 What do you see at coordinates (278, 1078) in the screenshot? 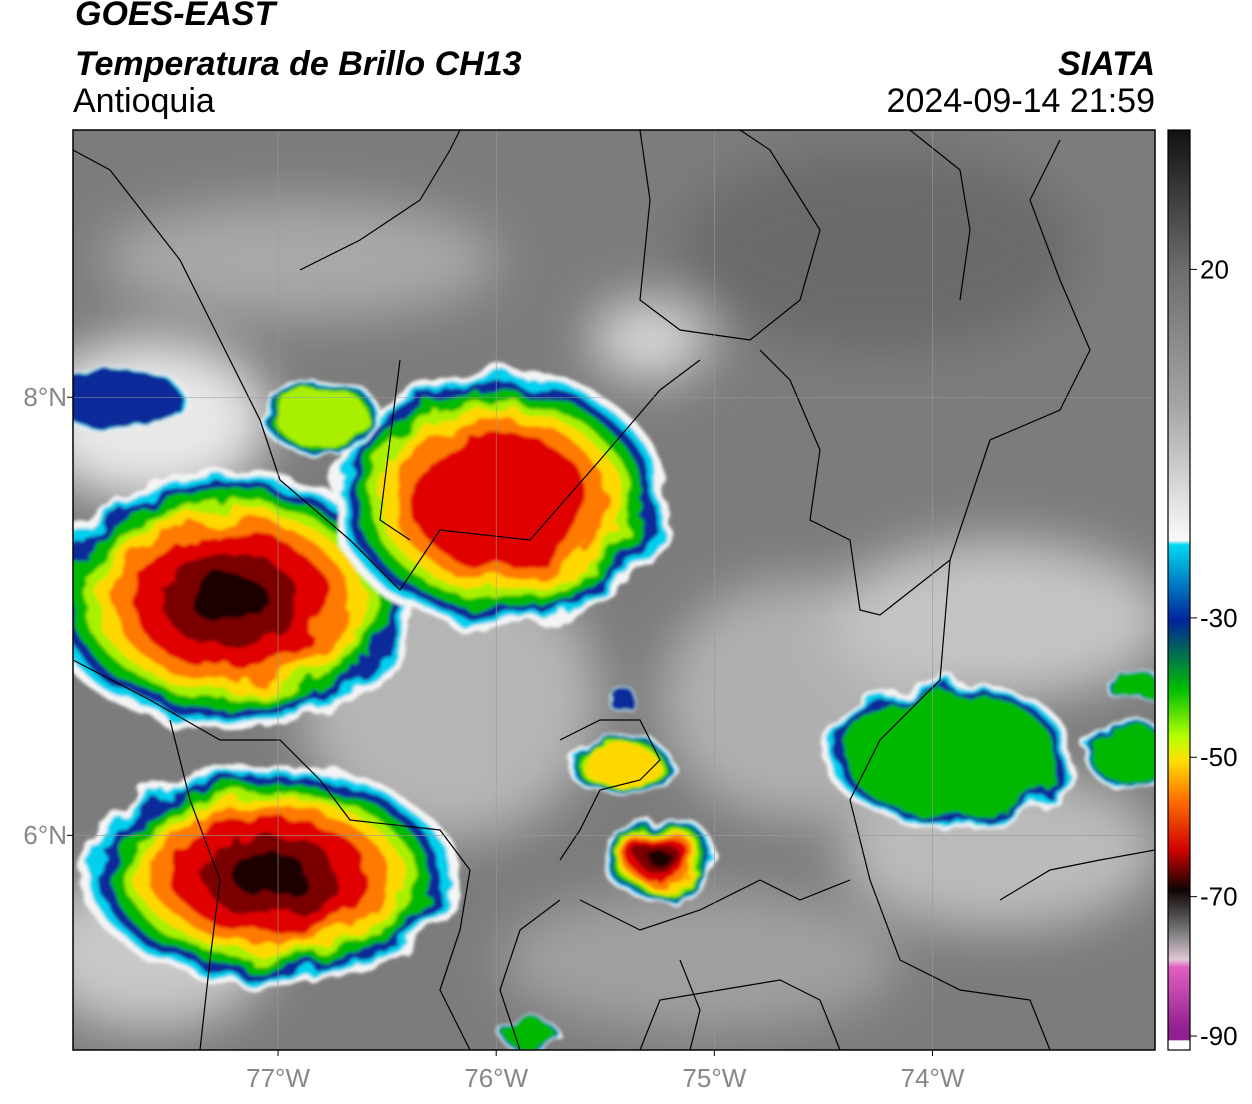
I see `x-tick-label: 77°W` at bounding box center [278, 1078].